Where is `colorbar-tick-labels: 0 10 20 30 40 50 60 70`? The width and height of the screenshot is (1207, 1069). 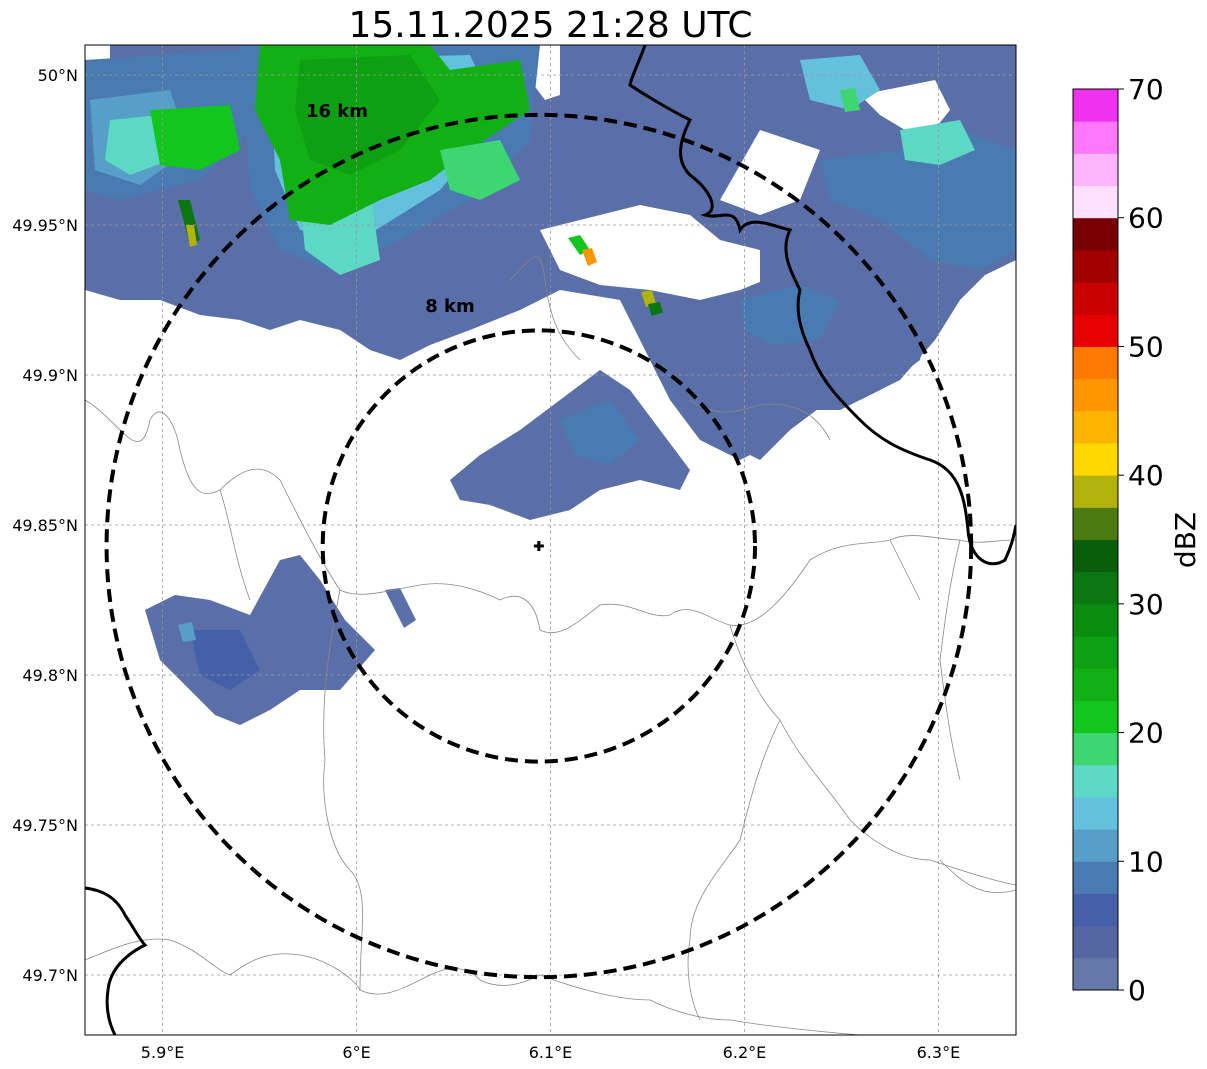
colorbar-tick-labels: 0 10 20 30 40 50 60 70 is located at coordinates (1141, 540).